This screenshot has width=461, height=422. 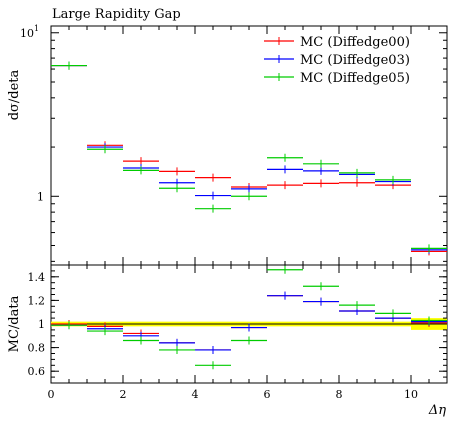 I want to click on ratio-y-tick-label: 0.6, so click(x=37, y=371).